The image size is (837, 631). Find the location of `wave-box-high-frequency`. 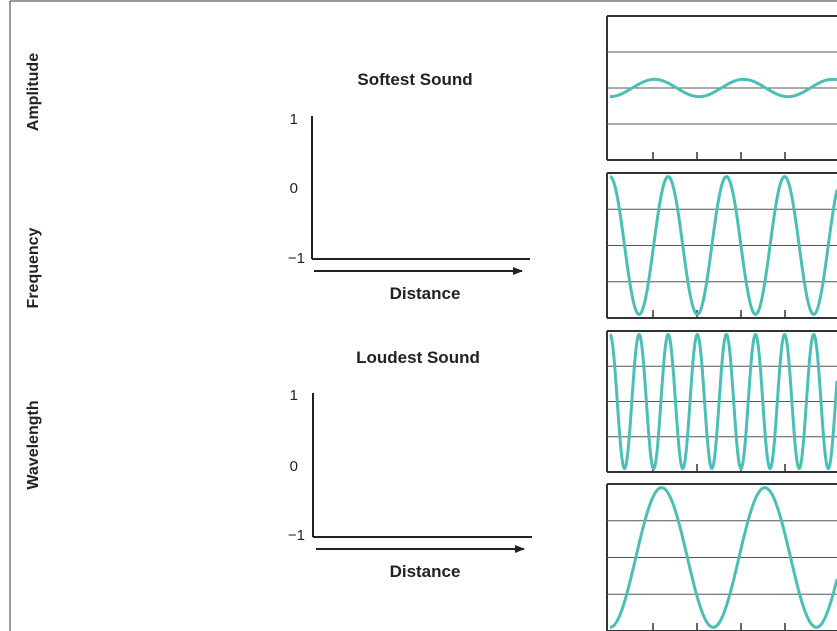

wave-box-high-frequency is located at coordinates (721, 401).